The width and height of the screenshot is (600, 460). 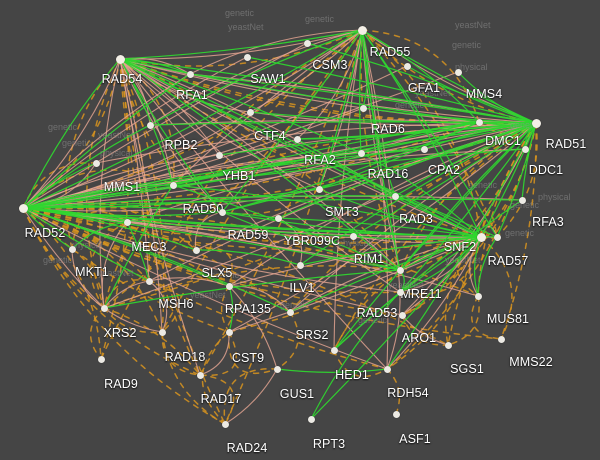 I want to click on gene-node-yhb1, so click(x=219, y=155).